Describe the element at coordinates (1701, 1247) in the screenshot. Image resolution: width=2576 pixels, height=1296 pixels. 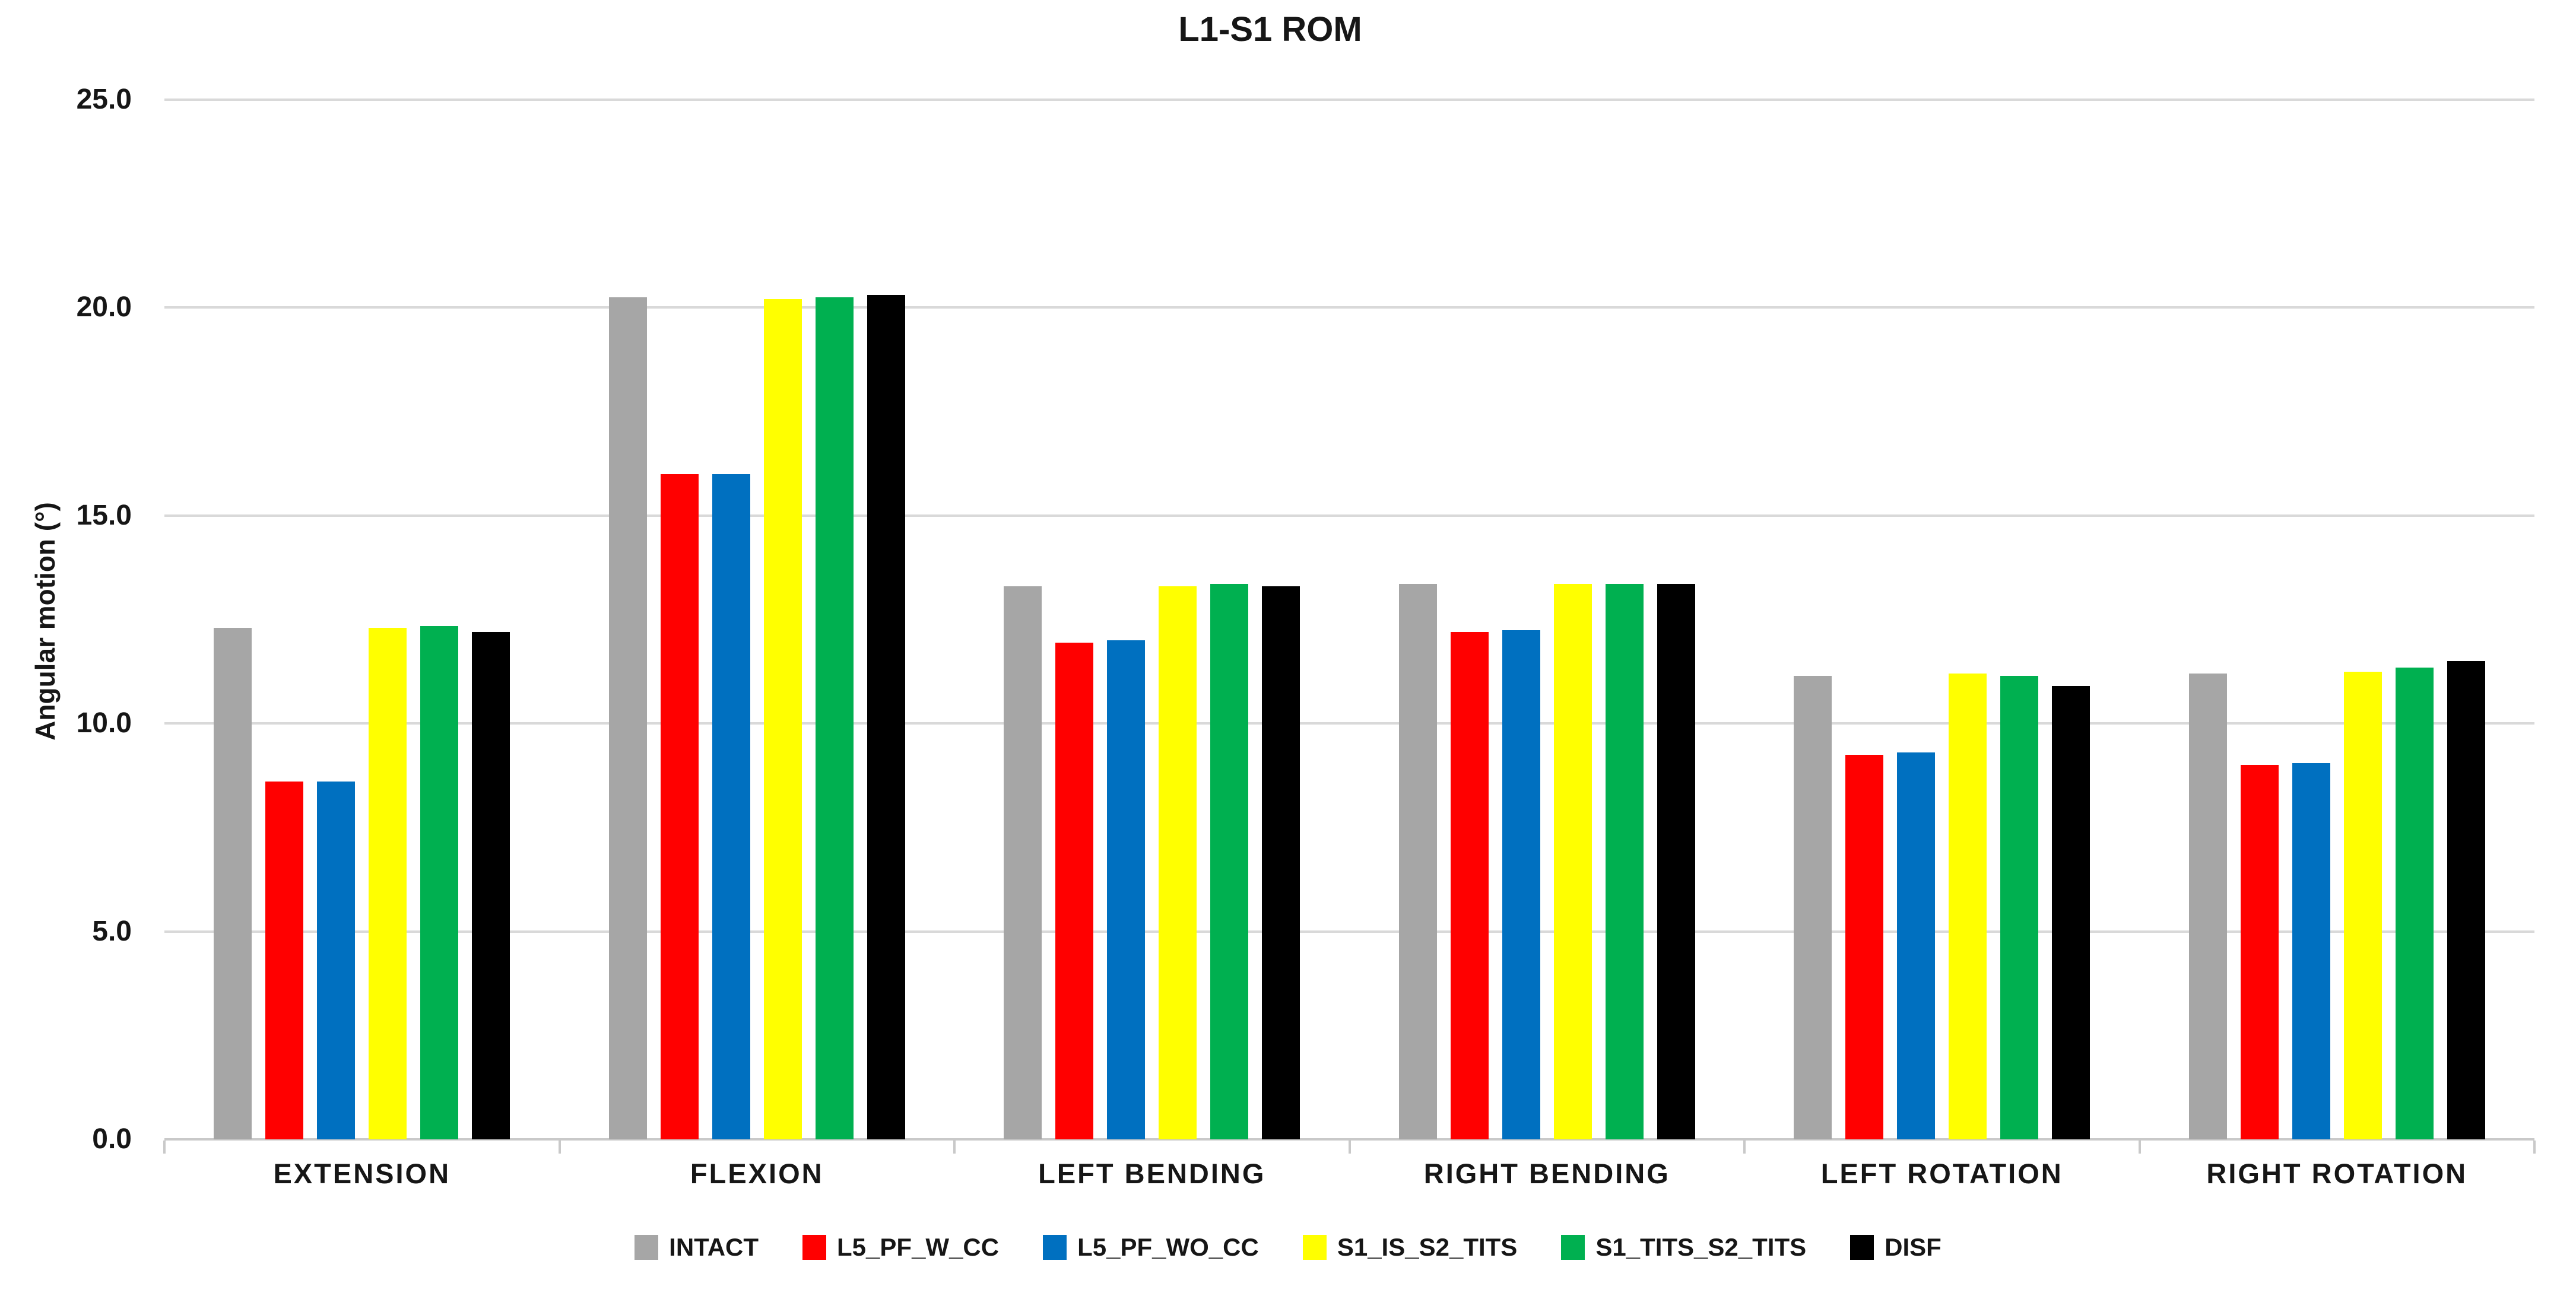
I see `legend-label: S1_TITS_S2_TITS` at that location.